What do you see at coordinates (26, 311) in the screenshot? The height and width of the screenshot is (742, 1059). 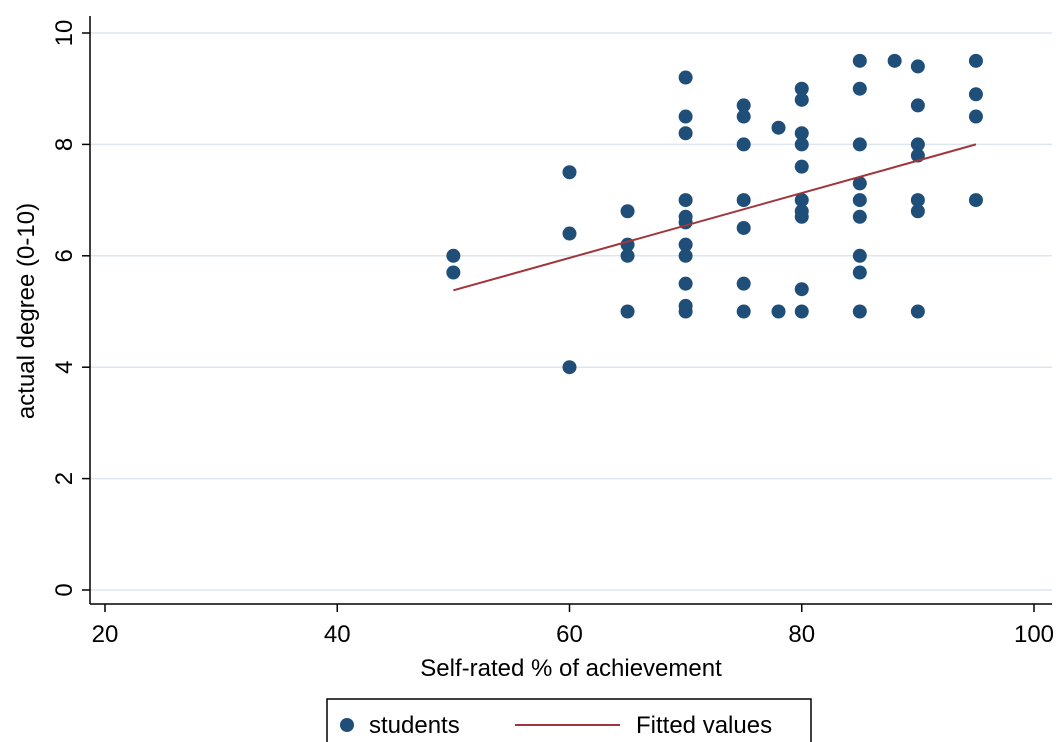 I see `y-axis-title: actual degree (0-10)` at bounding box center [26, 311].